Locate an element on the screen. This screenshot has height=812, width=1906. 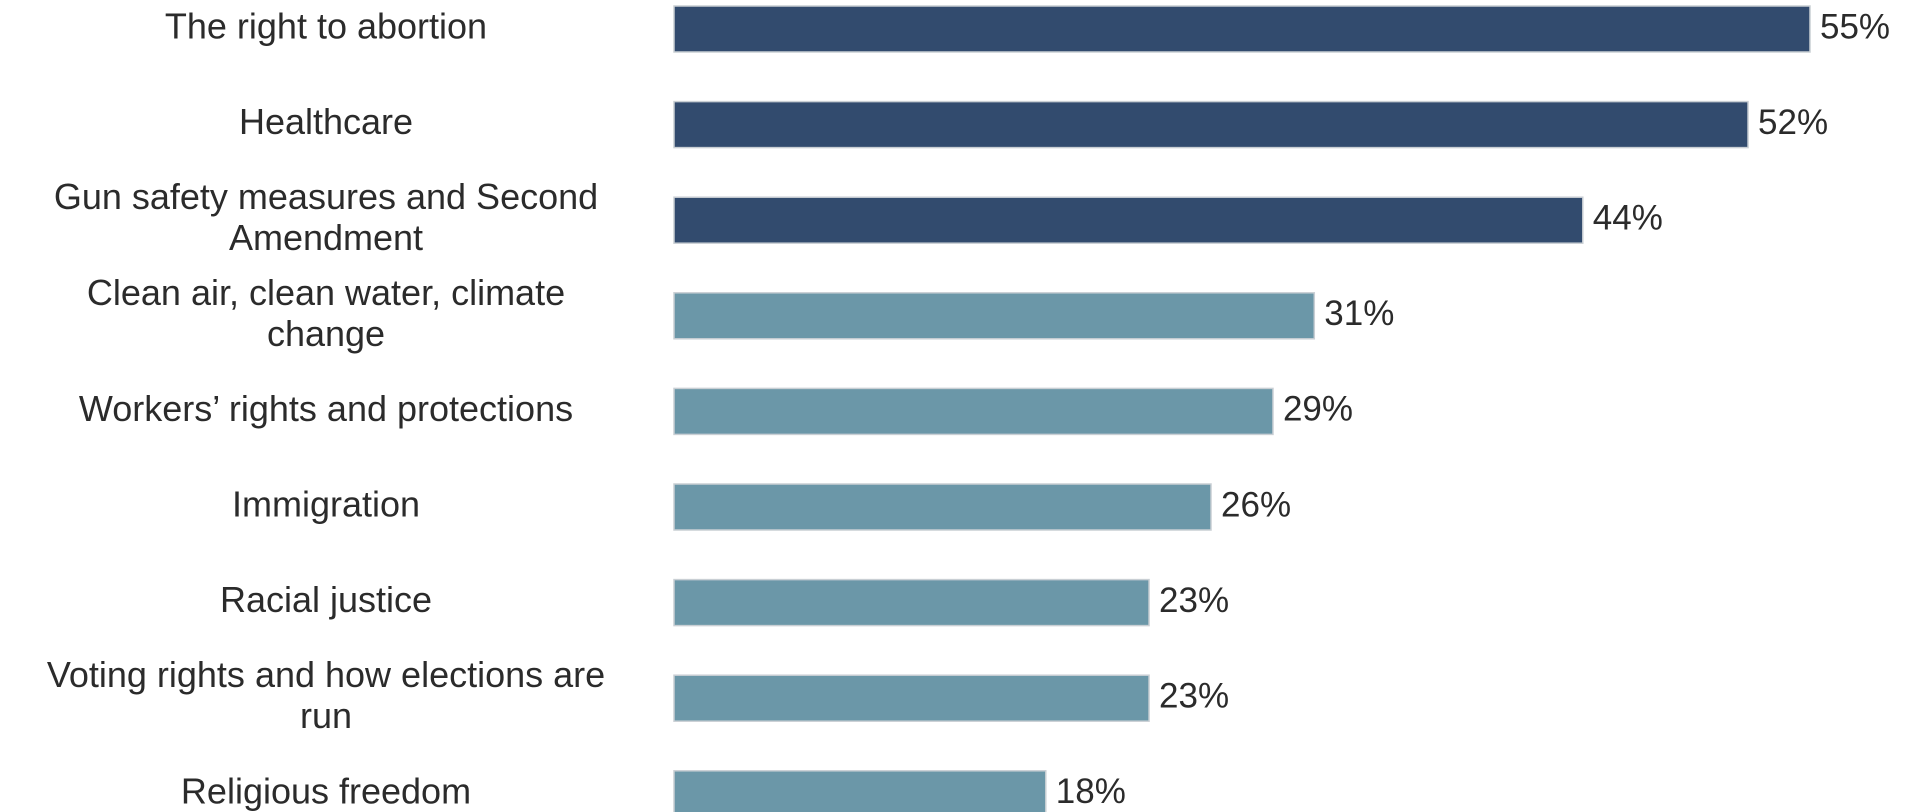
value-label: 26% is located at coordinates (1256, 504).